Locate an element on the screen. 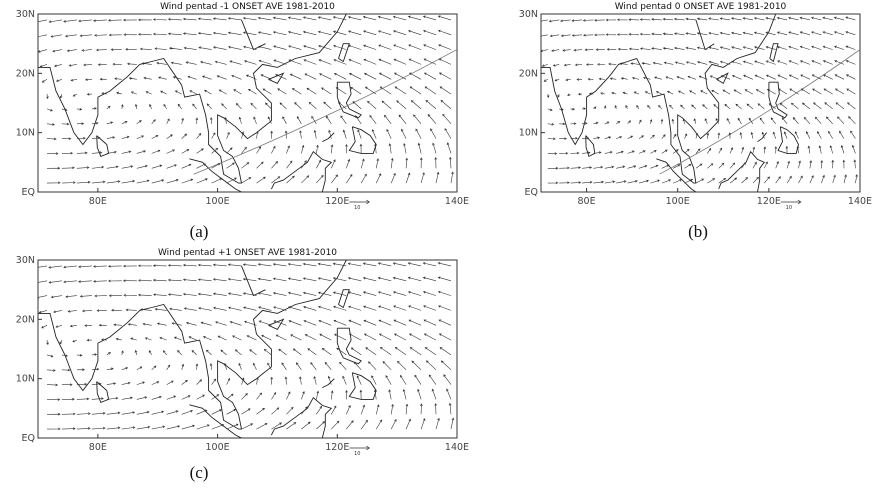  reference-arrow is located at coordinates (359, 202).